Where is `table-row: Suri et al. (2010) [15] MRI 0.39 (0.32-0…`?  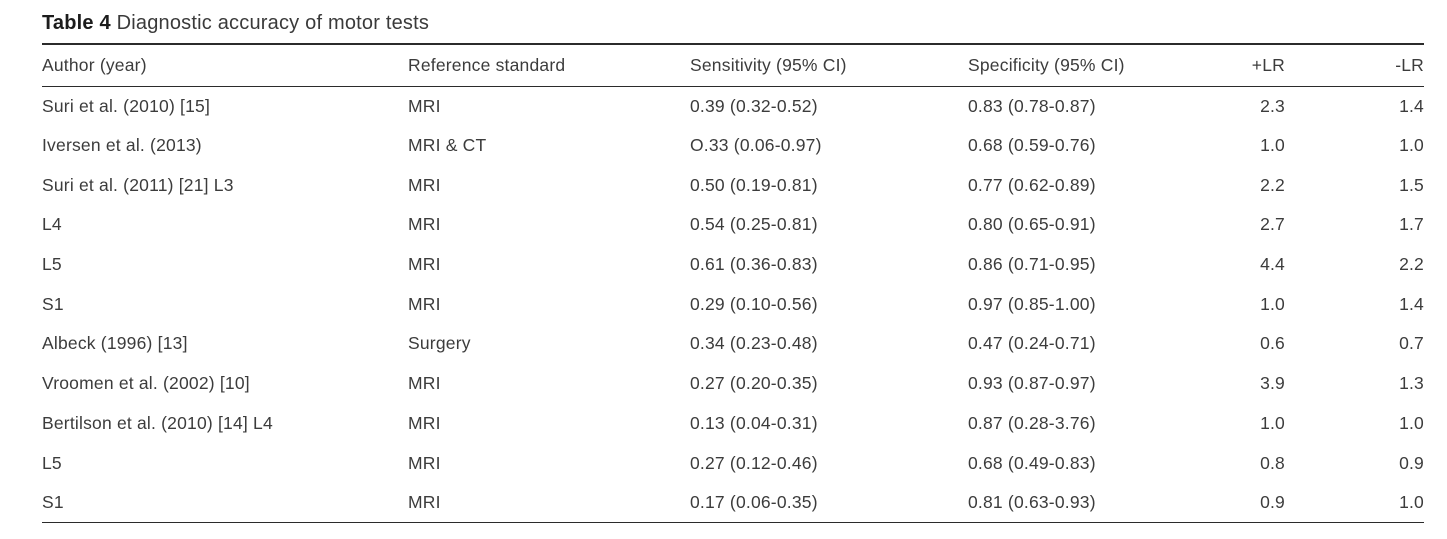 table-row: Suri et al. (2010) [15] MRI 0.39 (0.32-0… is located at coordinates (733, 106).